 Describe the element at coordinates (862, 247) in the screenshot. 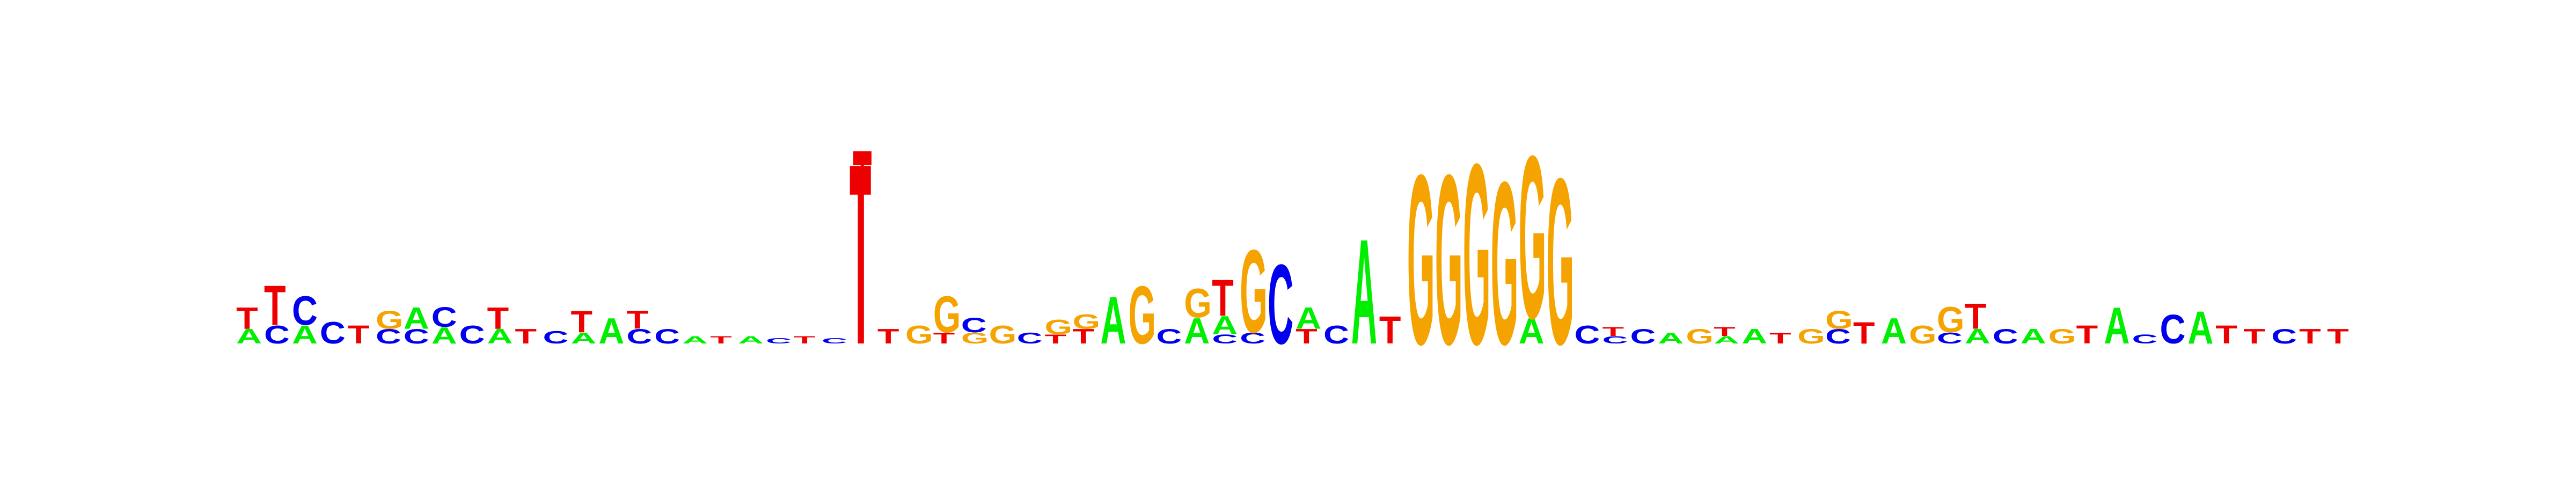

I see `error-bar` at that location.